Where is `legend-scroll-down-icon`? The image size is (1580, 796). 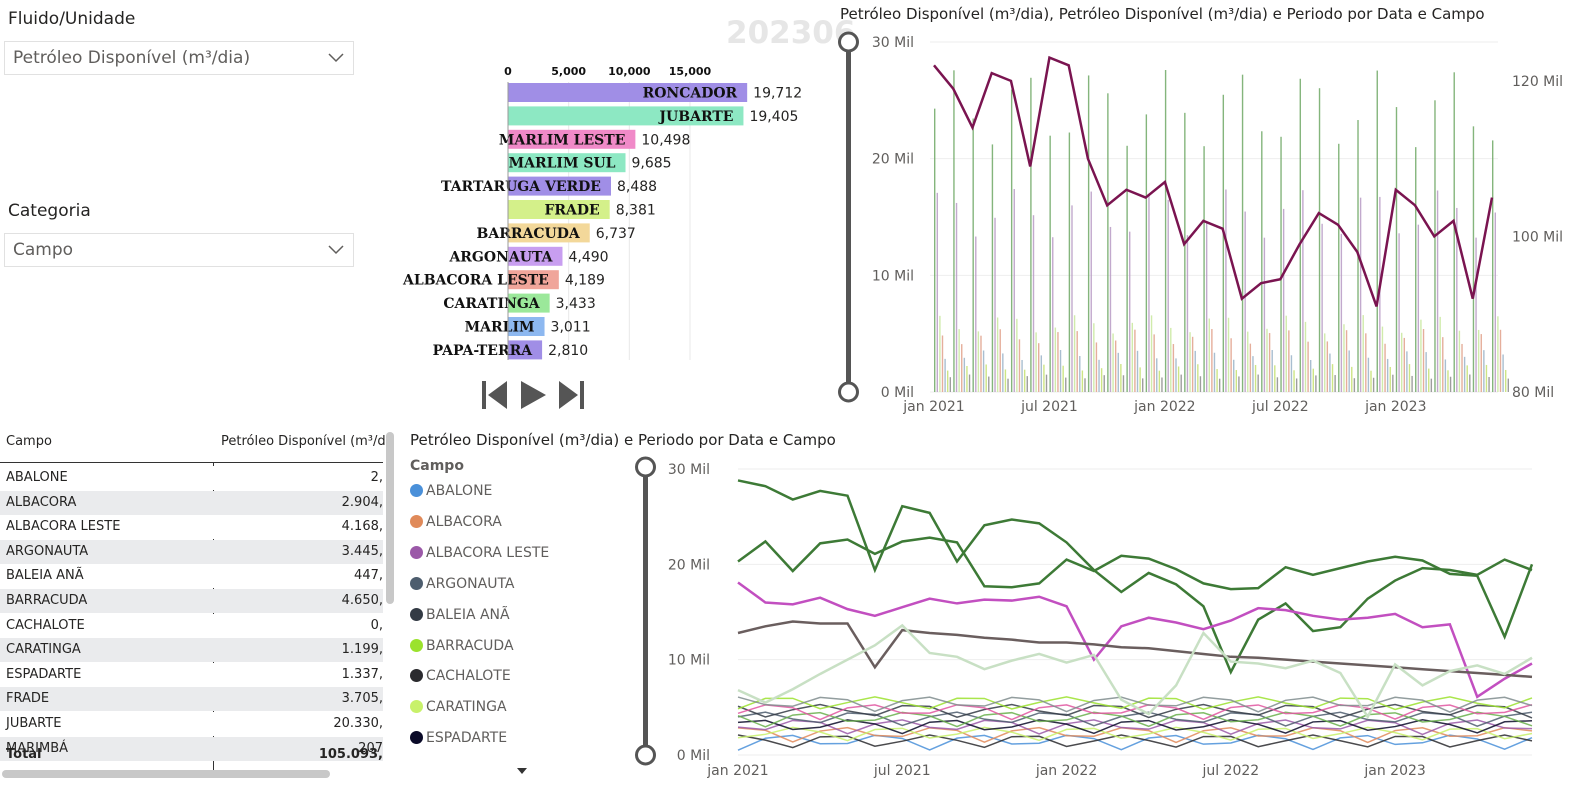
legend-scroll-down-icon is located at coordinates (522, 771).